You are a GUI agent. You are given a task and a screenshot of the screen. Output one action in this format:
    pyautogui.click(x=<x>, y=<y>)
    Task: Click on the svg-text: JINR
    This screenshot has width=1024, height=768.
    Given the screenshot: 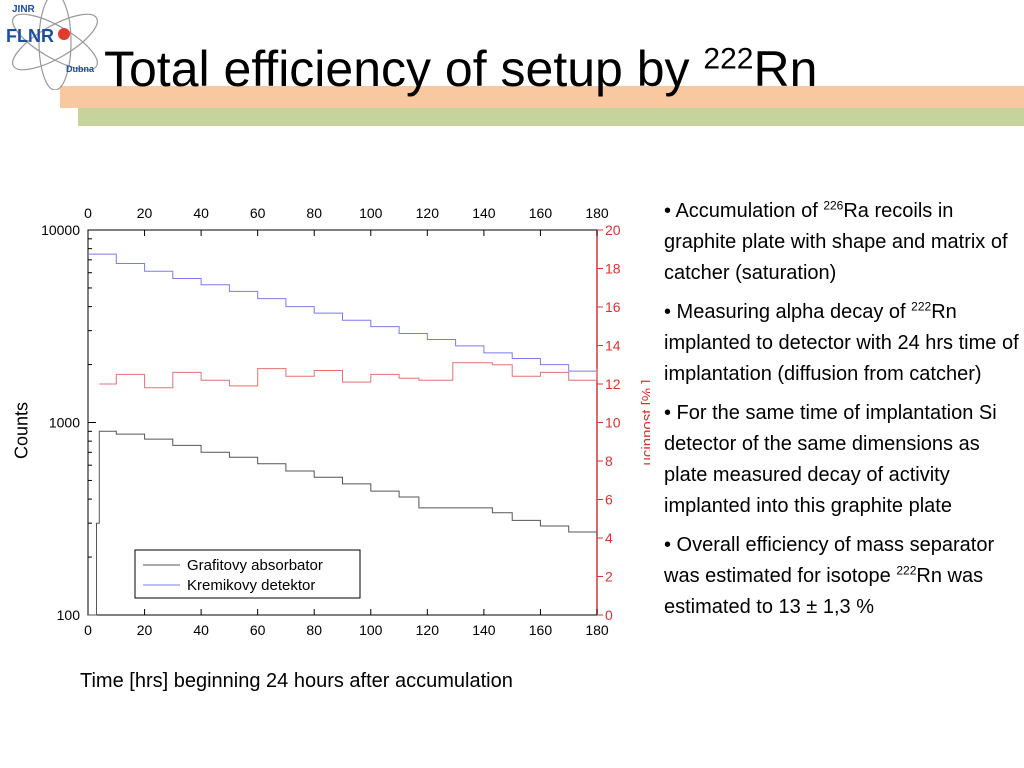 What is the action you would take?
    pyautogui.click(x=24, y=9)
    